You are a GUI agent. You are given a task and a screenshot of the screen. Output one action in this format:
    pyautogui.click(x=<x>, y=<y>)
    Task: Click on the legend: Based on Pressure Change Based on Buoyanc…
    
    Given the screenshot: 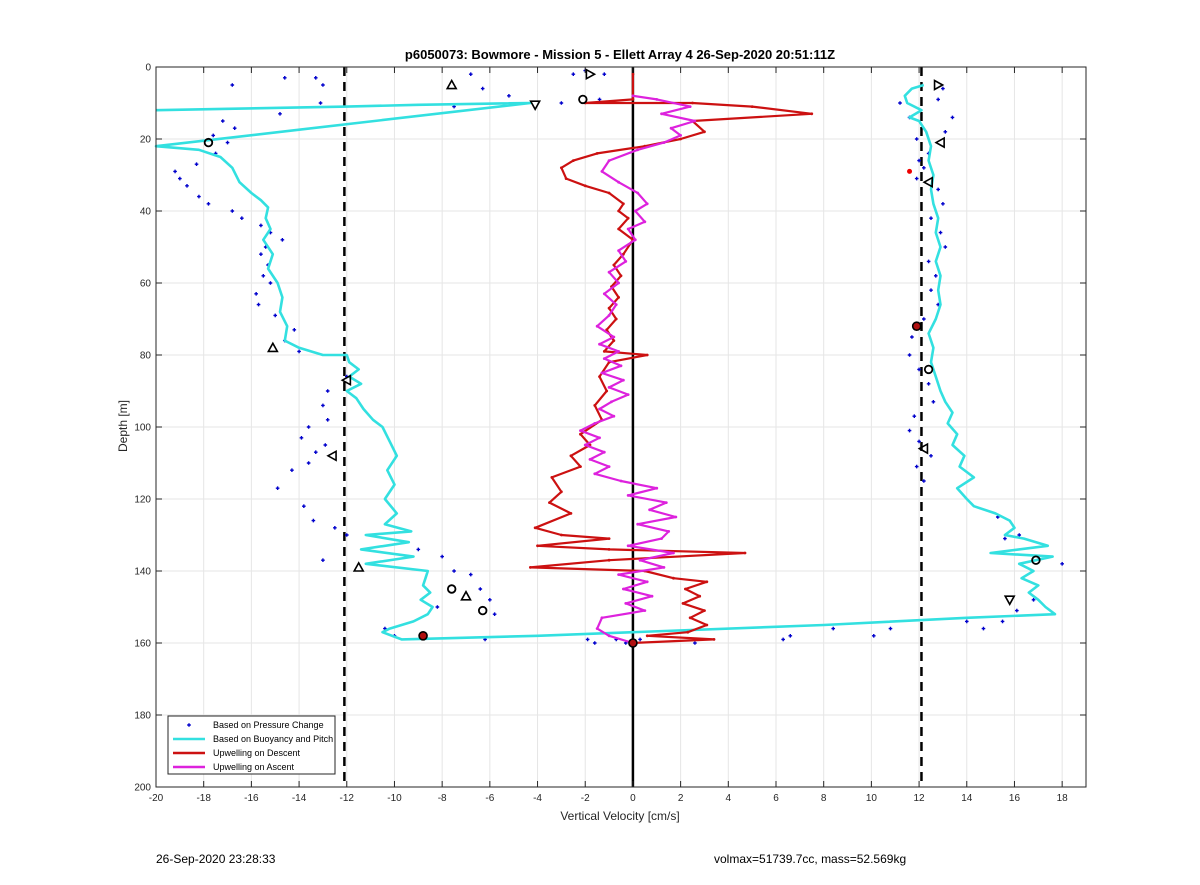 What is the action you would take?
    pyautogui.click(x=251, y=745)
    